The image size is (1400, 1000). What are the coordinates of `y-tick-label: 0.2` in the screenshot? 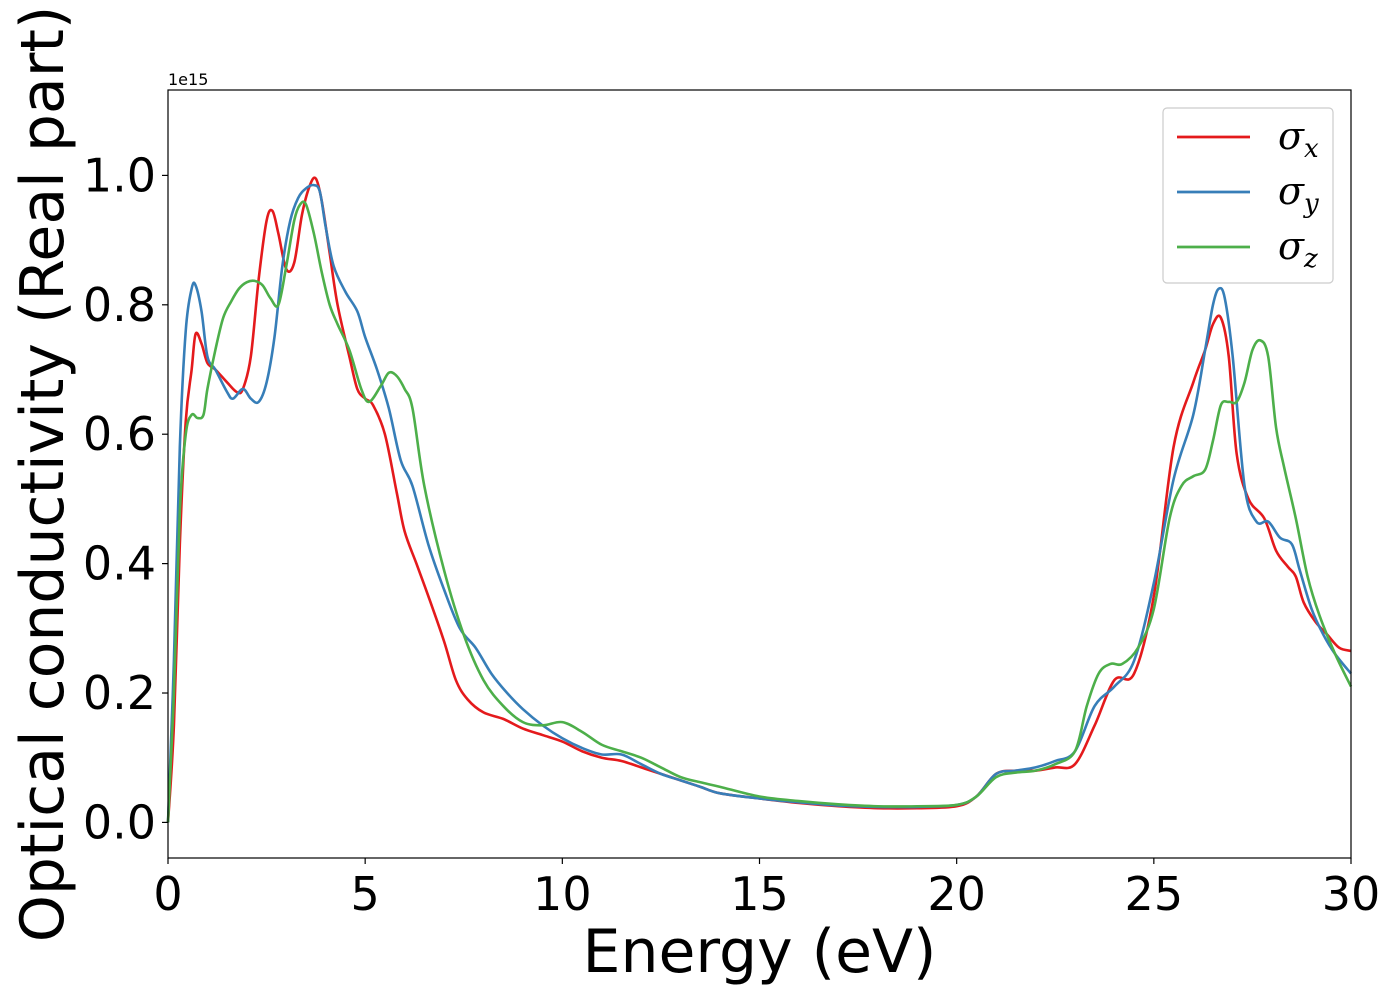 It's located at (119, 693).